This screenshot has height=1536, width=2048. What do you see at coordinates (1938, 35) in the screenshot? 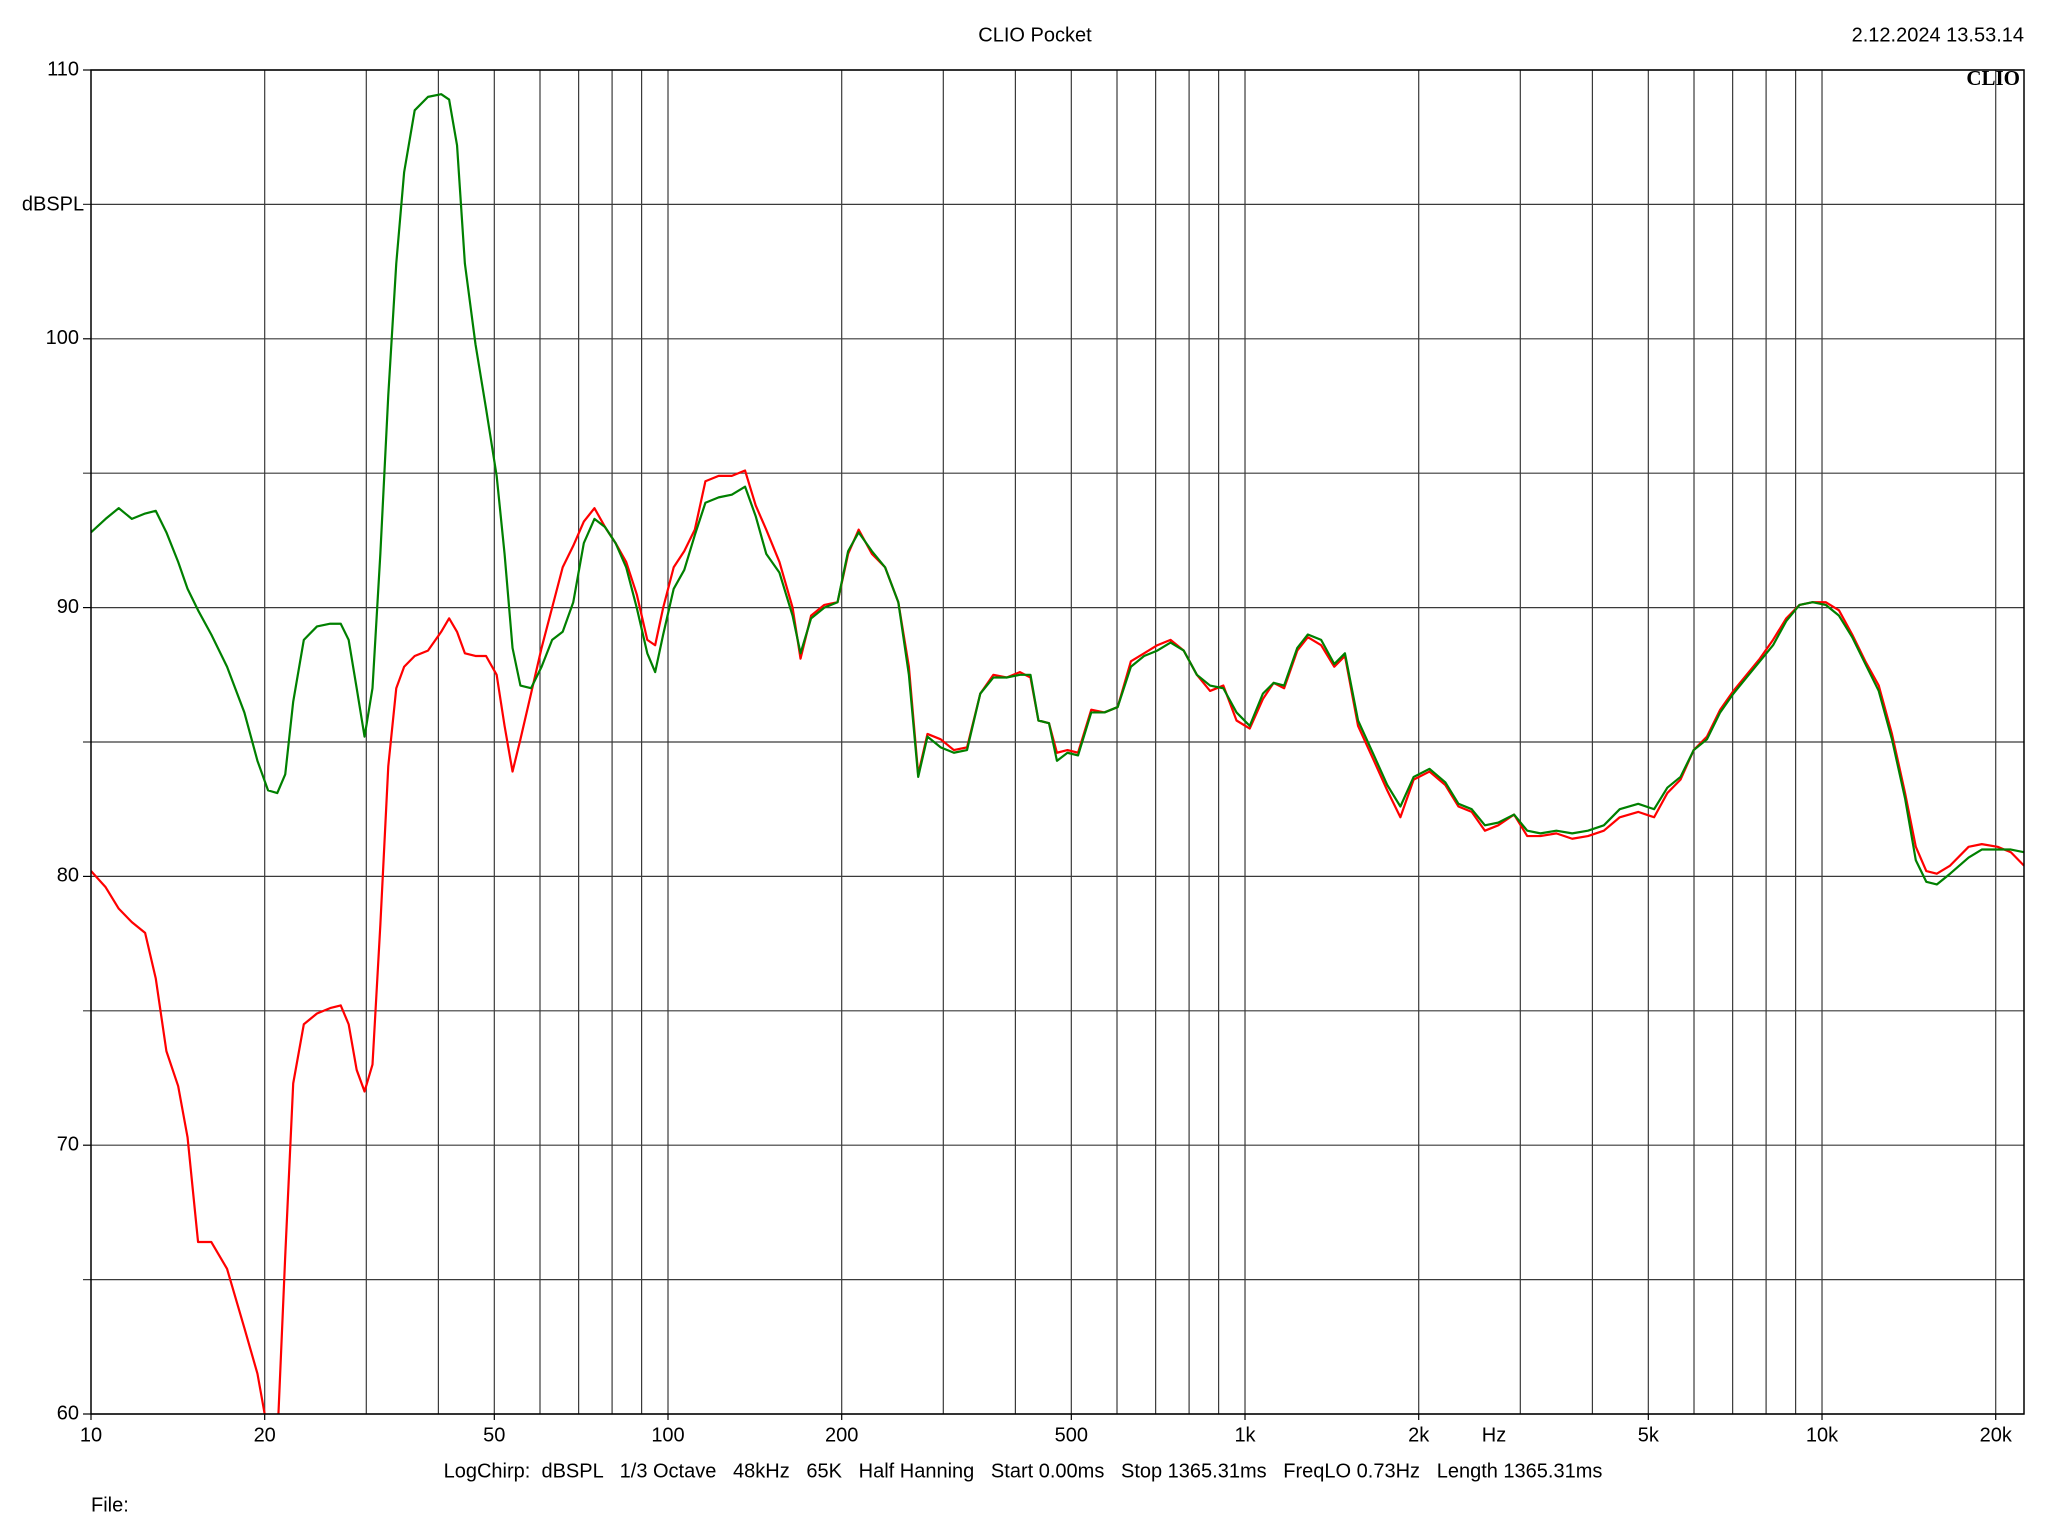
I see `timestamp: 2.12.2024 13.53.14` at bounding box center [1938, 35].